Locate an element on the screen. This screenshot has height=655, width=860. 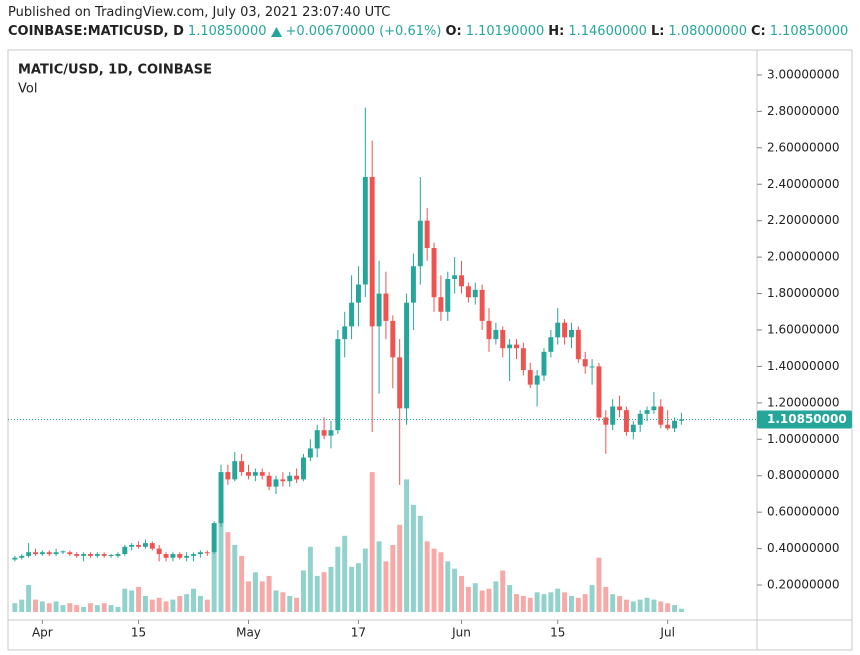
change: +0.00670000 (+0.61%) is located at coordinates (363, 31).